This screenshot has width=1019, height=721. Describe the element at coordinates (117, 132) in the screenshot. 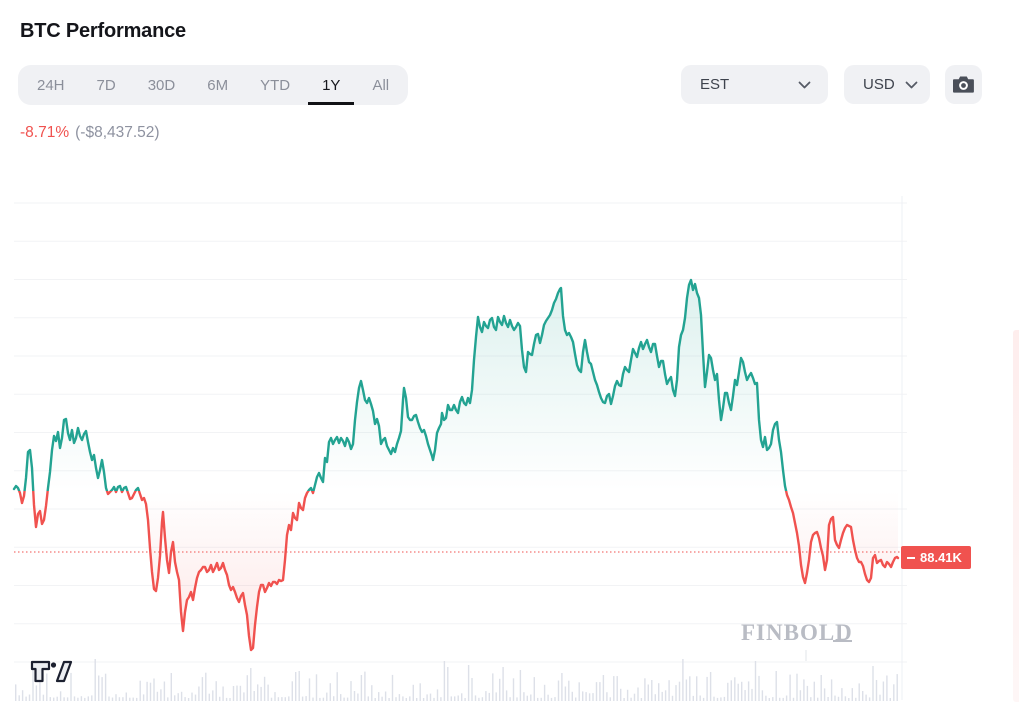

I see `absolute-change: (-$8,437.52)` at that location.